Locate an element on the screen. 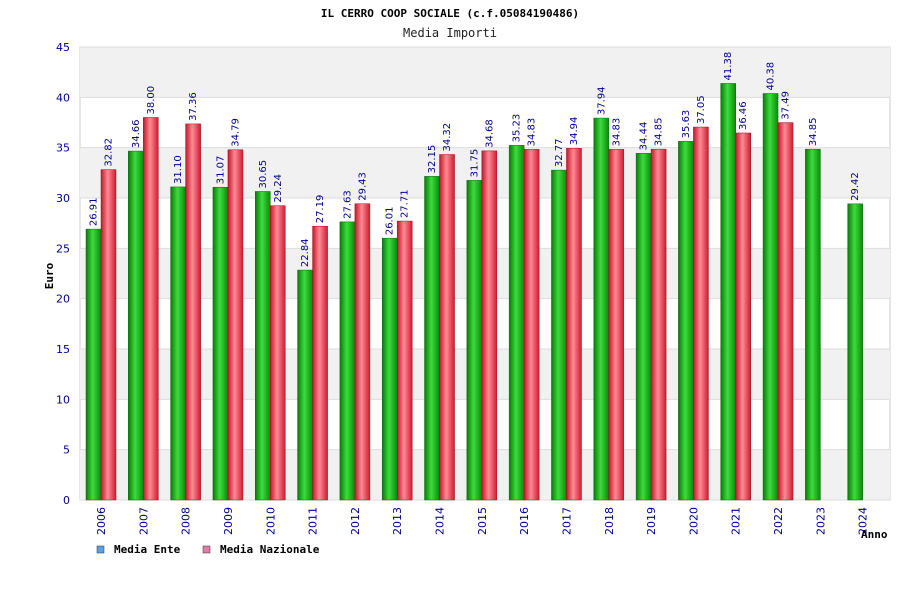 Image resolution: width=900 pixels, height=600 pixels. y-tick-label: 35 is located at coordinates (63, 148).